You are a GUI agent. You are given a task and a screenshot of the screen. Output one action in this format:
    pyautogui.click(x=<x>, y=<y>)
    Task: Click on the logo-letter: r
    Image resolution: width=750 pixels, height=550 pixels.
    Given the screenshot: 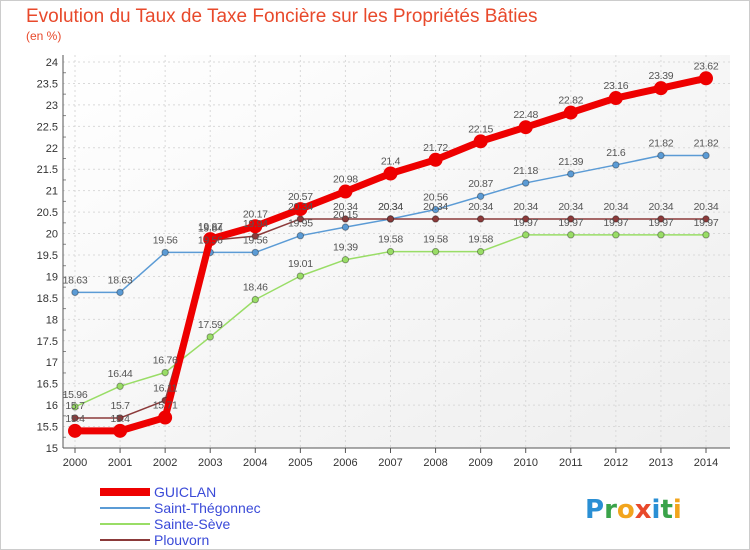 What is the action you would take?
    pyautogui.click(x=610, y=510)
    